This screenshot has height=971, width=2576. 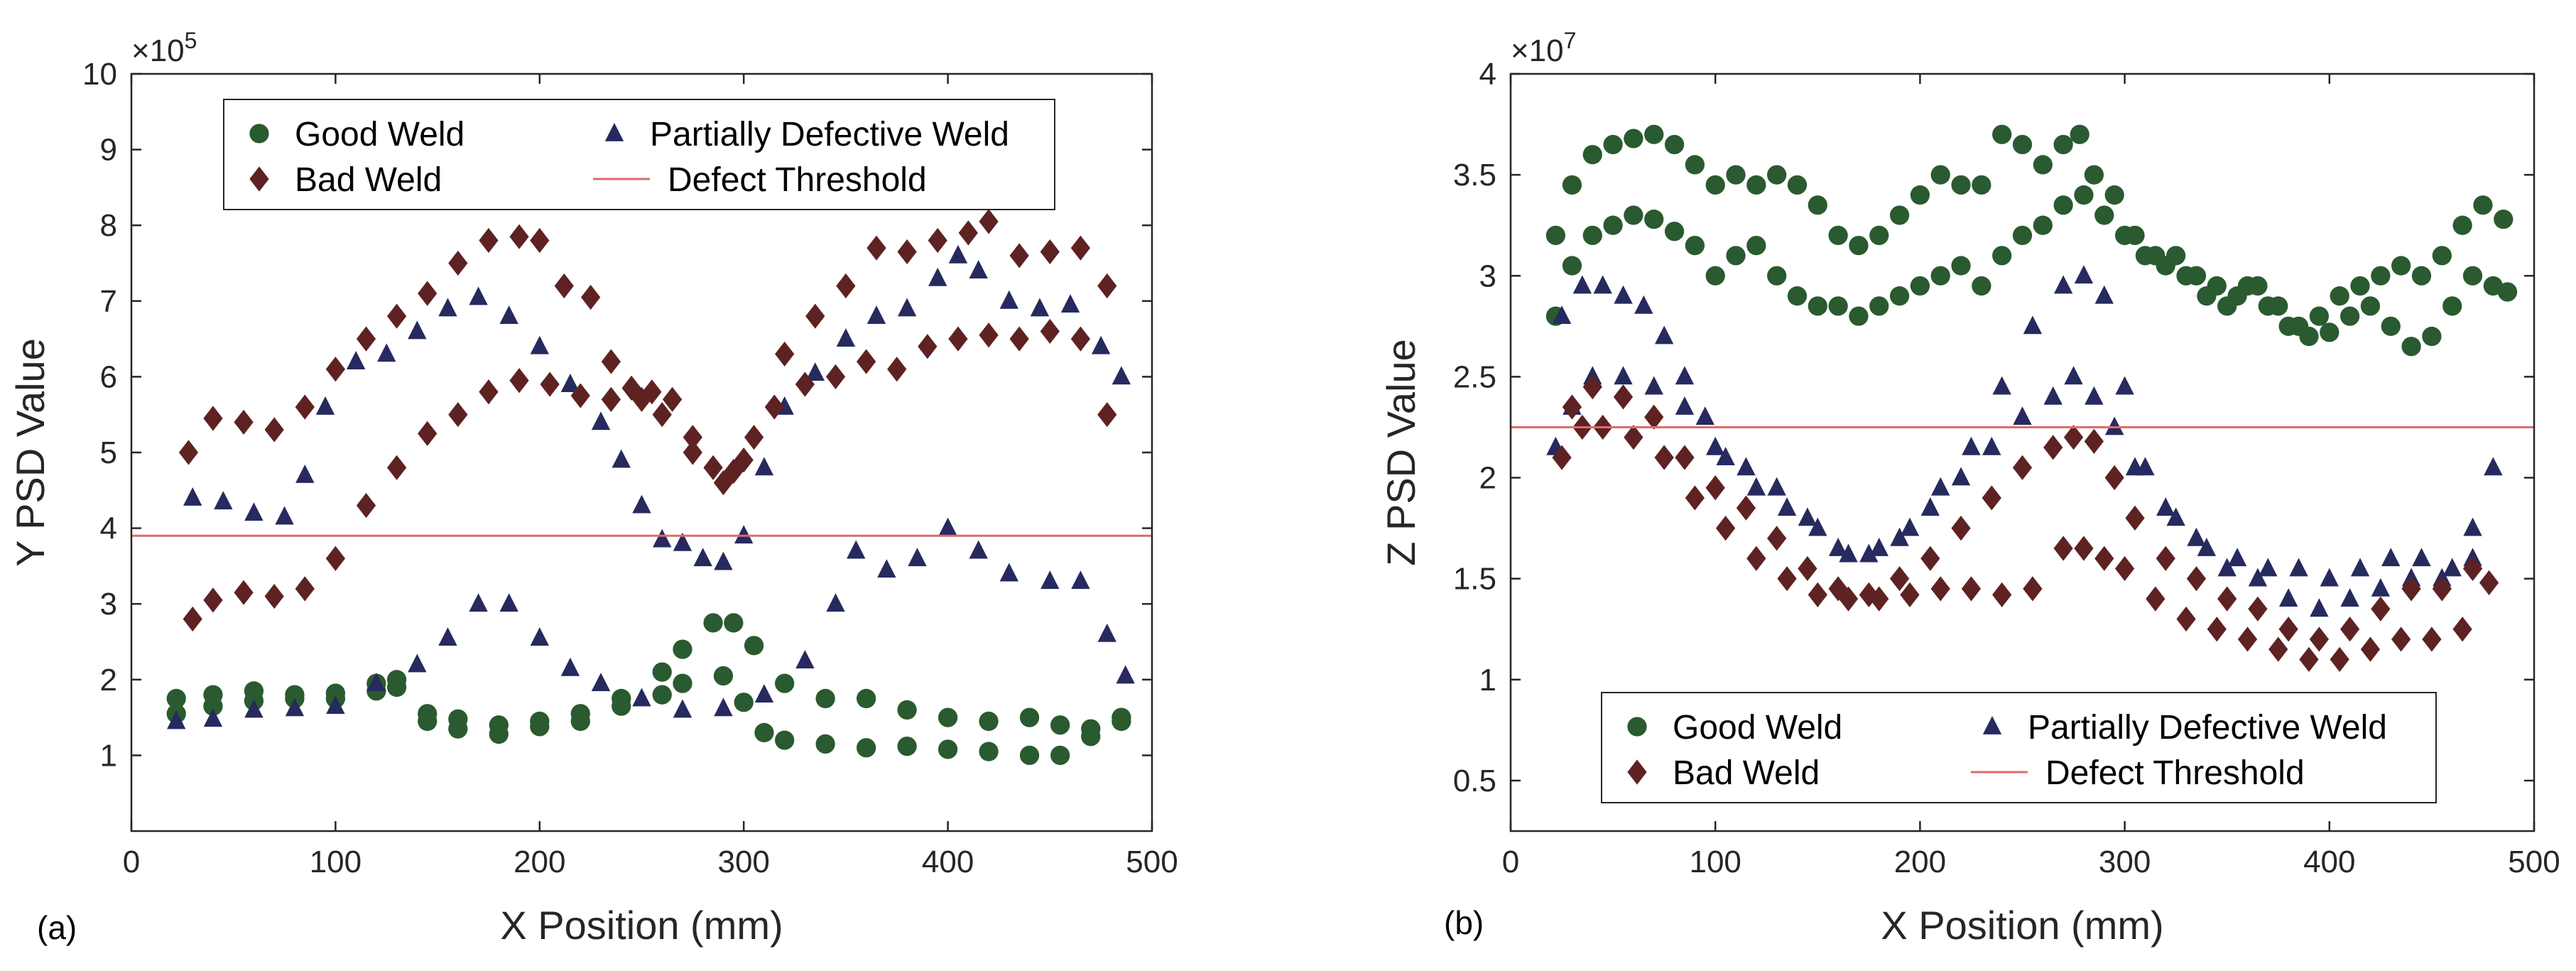 What do you see at coordinates (1107, 632) in the screenshot?
I see `point-partial-2-27-a` at bounding box center [1107, 632].